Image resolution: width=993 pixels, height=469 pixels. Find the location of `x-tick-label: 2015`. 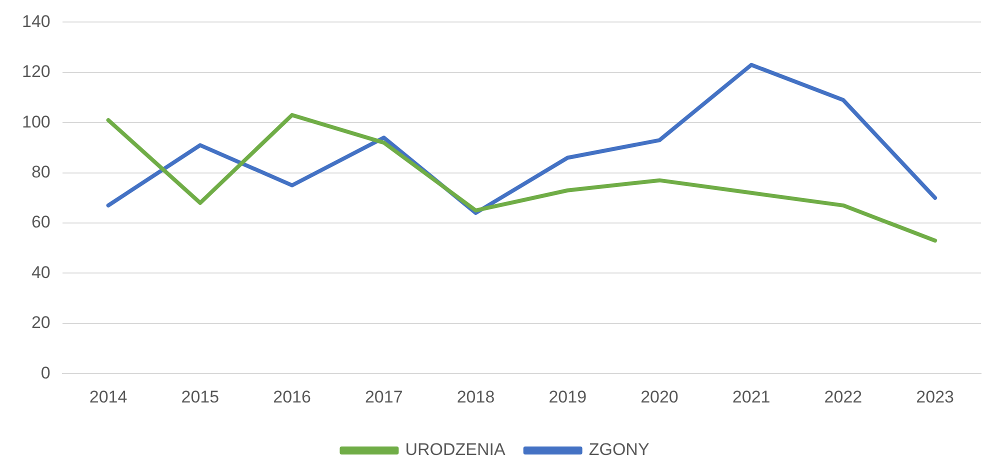

x-tick-label: 2015 is located at coordinates (200, 396).